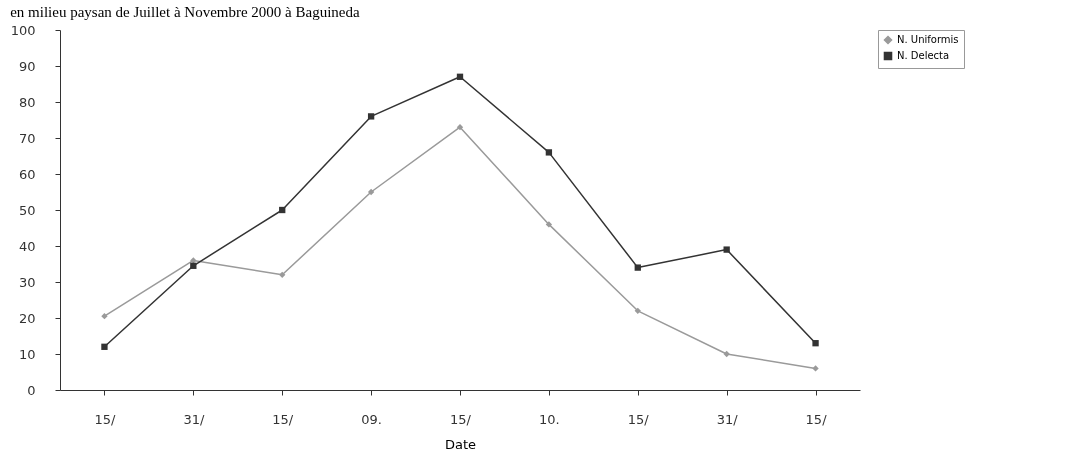  Describe the element at coordinates (31, 390) in the screenshot. I see `y-tick-label: 0` at that location.